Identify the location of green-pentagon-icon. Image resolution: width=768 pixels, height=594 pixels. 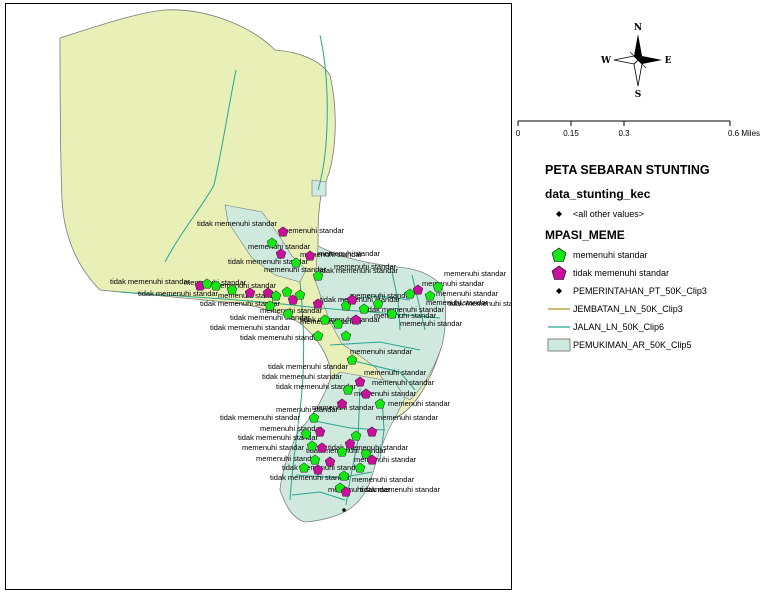
(559, 255).